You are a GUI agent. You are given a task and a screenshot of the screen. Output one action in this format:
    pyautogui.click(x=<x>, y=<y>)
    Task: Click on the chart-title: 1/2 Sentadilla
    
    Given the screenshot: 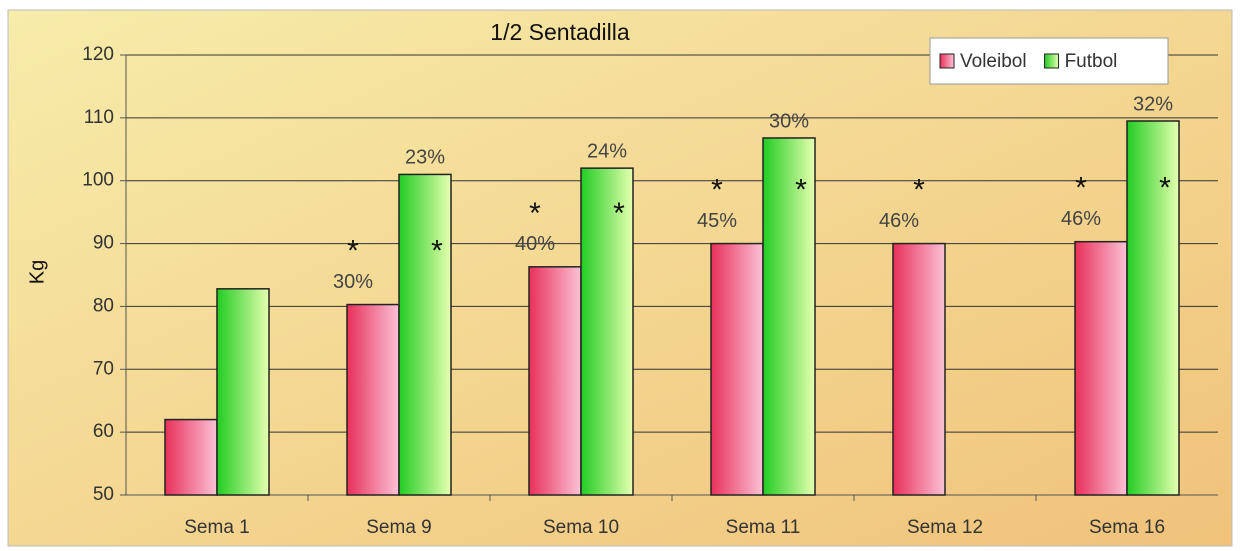 What is the action you would take?
    pyautogui.click(x=560, y=32)
    